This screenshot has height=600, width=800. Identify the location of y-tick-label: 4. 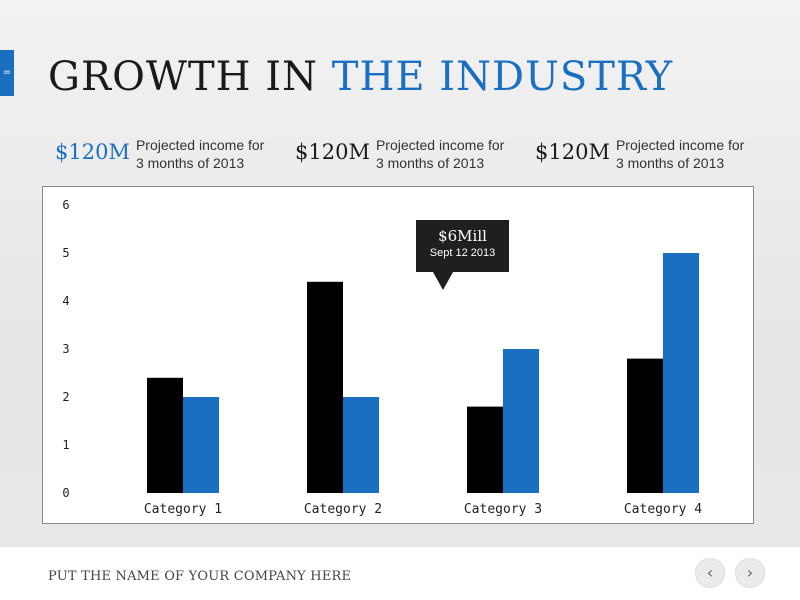
(65, 301).